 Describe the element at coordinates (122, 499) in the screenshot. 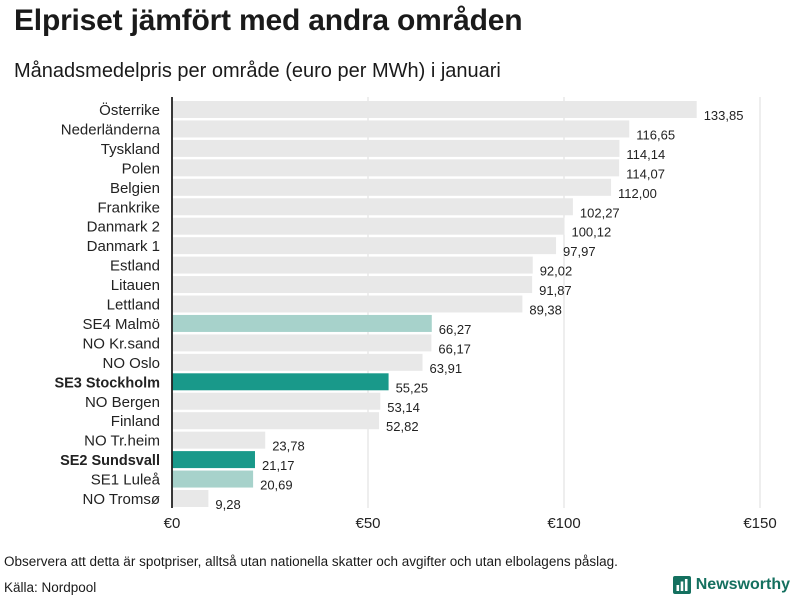

I see `category-label: NO Tromsø` at that location.